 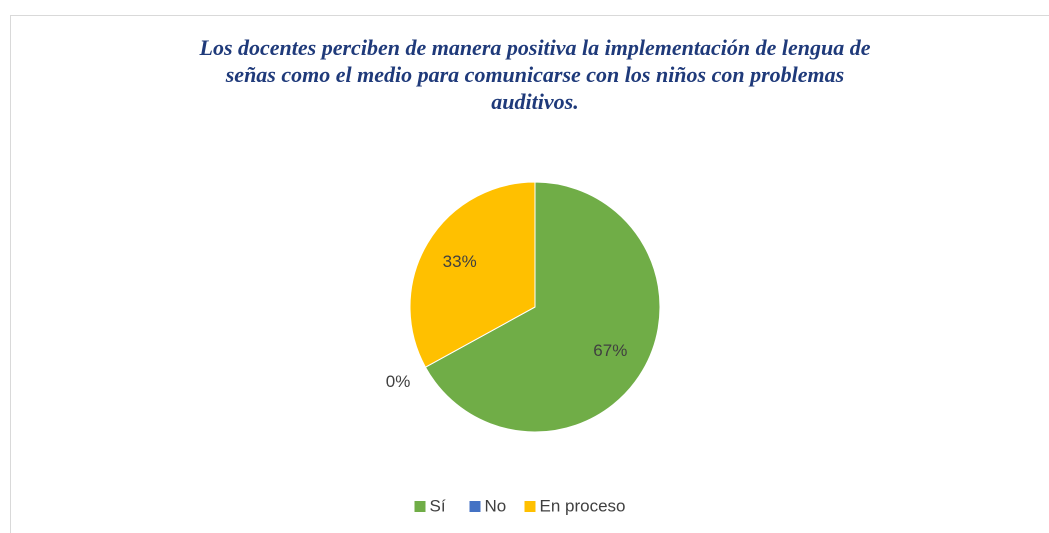 I want to click on data-label: 33%, so click(x=460, y=261).